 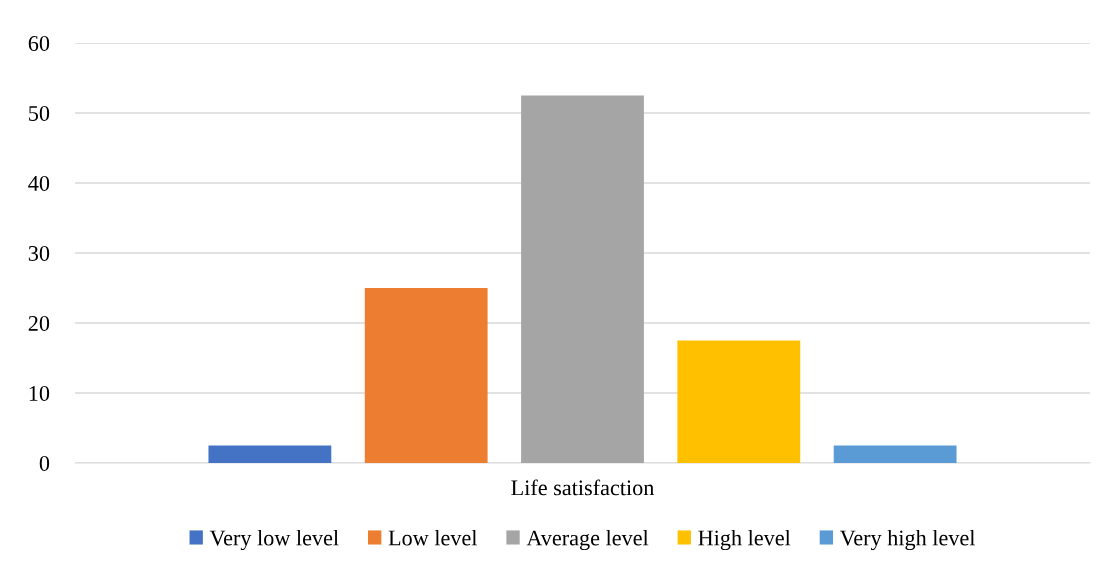 I want to click on legend-label: Average level, so click(x=587, y=540).